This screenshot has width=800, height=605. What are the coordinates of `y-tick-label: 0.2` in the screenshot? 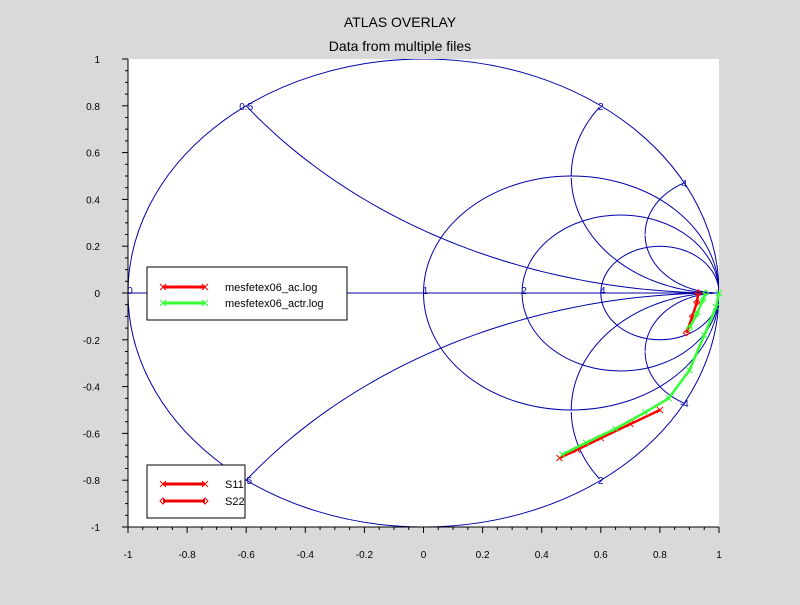 It's located at (93, 247).